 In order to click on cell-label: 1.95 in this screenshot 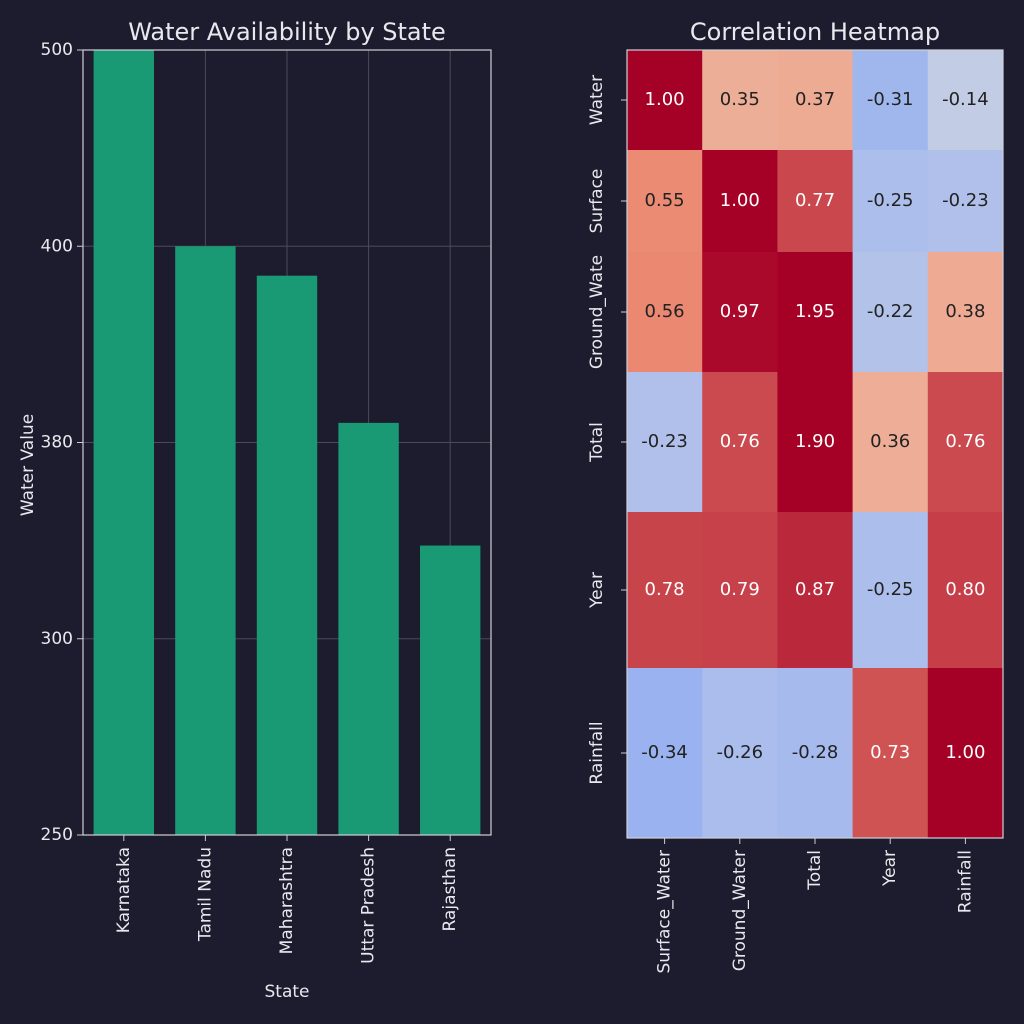, I will do `click(815, 311)`.